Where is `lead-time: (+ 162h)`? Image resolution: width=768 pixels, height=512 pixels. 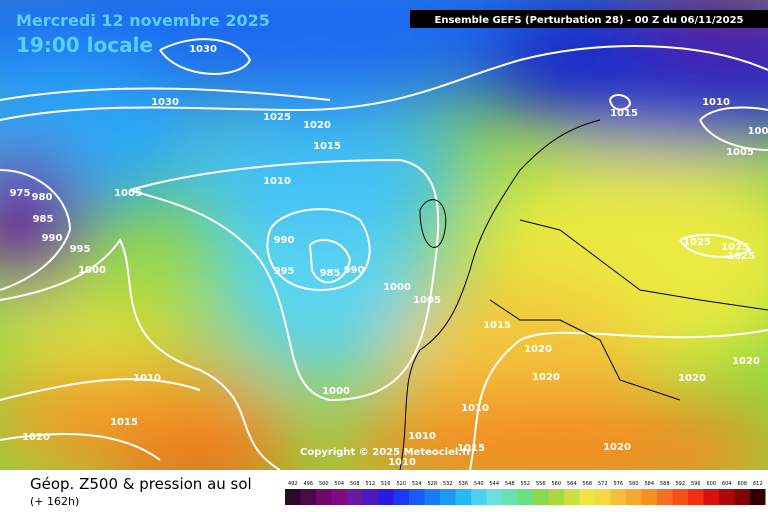
lead-time: (+ 162h) is located at coordinates (54, 501).